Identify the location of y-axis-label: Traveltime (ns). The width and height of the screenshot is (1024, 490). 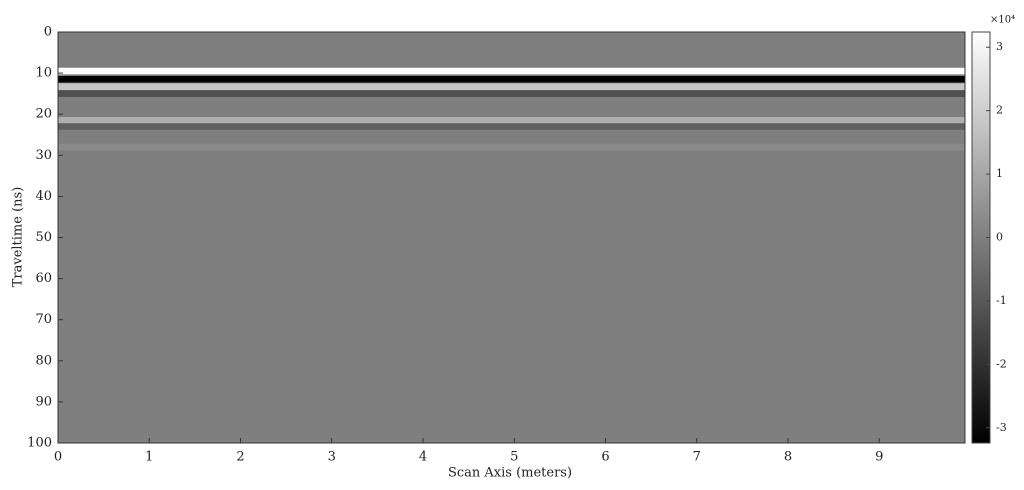
(18, 237).